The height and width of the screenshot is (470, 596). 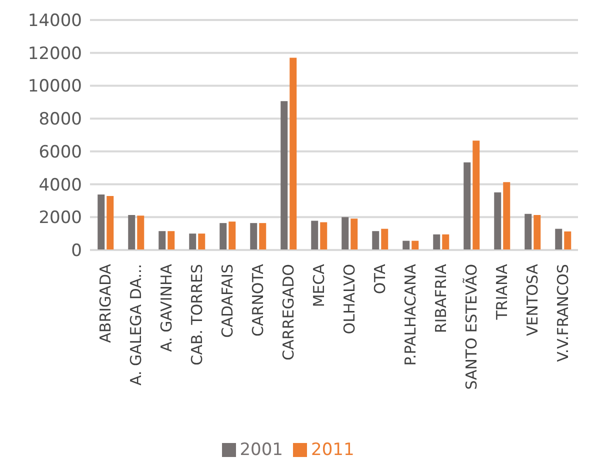 What do you see at coordinates (261, 450) in the screenshot?
I see `legend-label: 2001` at bounding box center [261, 450].